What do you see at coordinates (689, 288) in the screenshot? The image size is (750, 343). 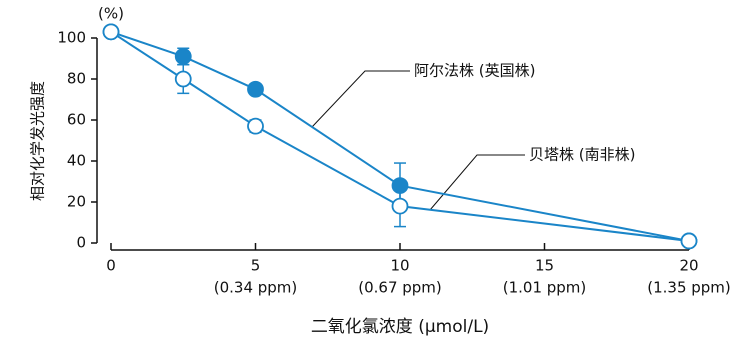 I see `x-tick-sublabel: (1.35 ppm)` at bounding box center [689, 288].